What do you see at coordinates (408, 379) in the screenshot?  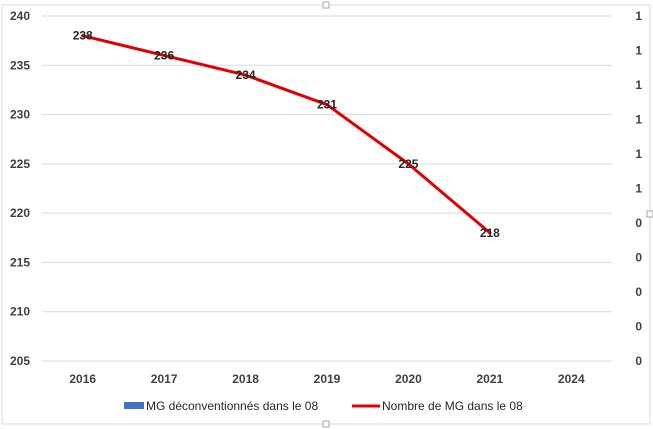 I see `x-tick-label: 2020` at bounding box center [408, 379].